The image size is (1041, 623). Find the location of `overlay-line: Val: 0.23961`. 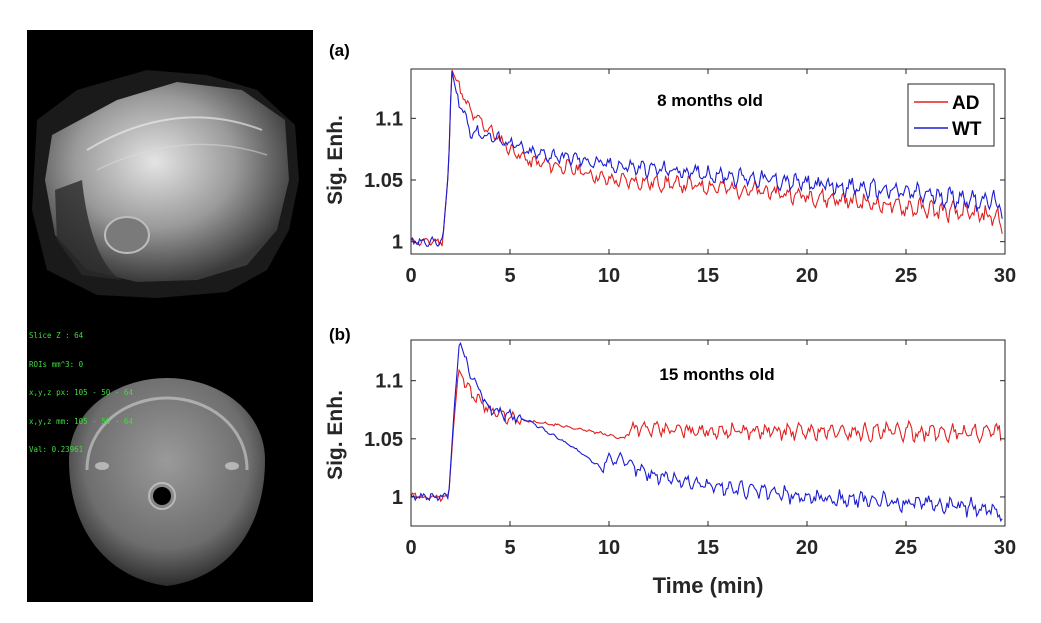

overlay-line: Val: 0.23961 is located at coordinates (56, 449).